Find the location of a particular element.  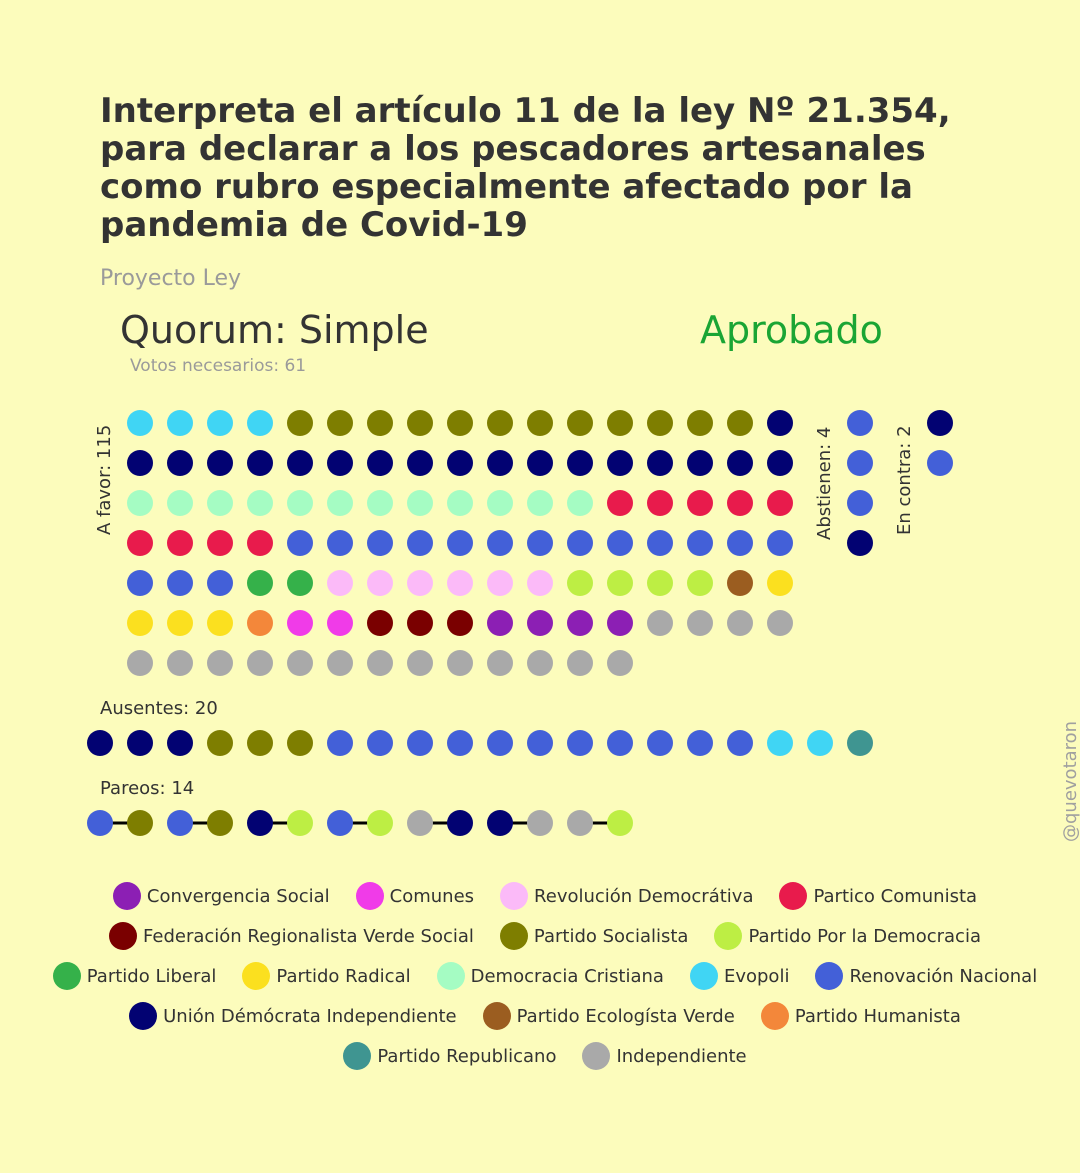

legend-label: Unión Démócrata Independiente is located at coordinates (310, 1016).